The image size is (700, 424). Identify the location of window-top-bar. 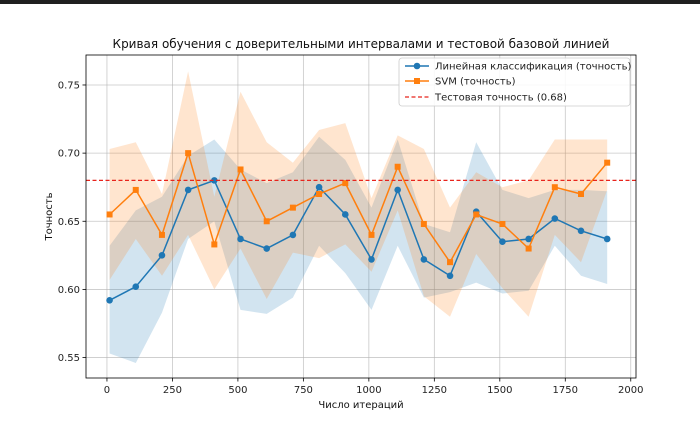
(350, 2).